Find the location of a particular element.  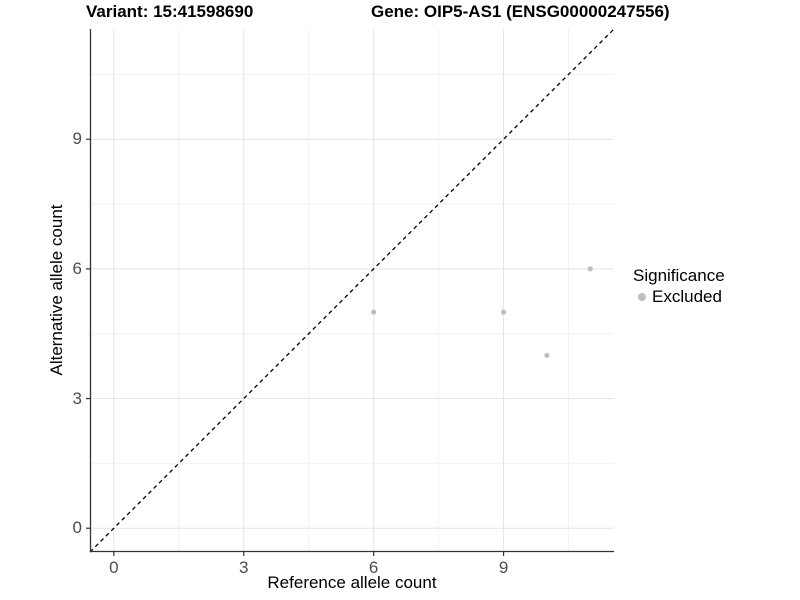

y-axis-title: Alternative allele count is located at coordinates (56, 290).